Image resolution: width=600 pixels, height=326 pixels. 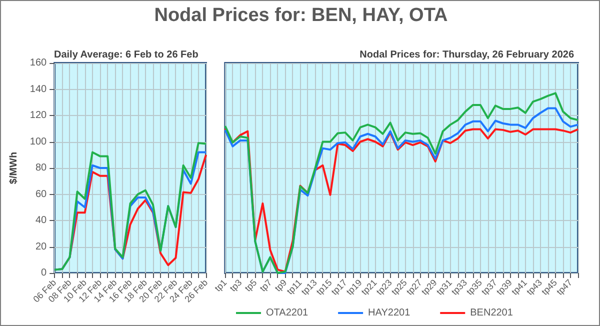 What do you see at coordinates (44, 273) in the screenshot?
I see `y-tick-label: 0` at bounding box center [44, 273].